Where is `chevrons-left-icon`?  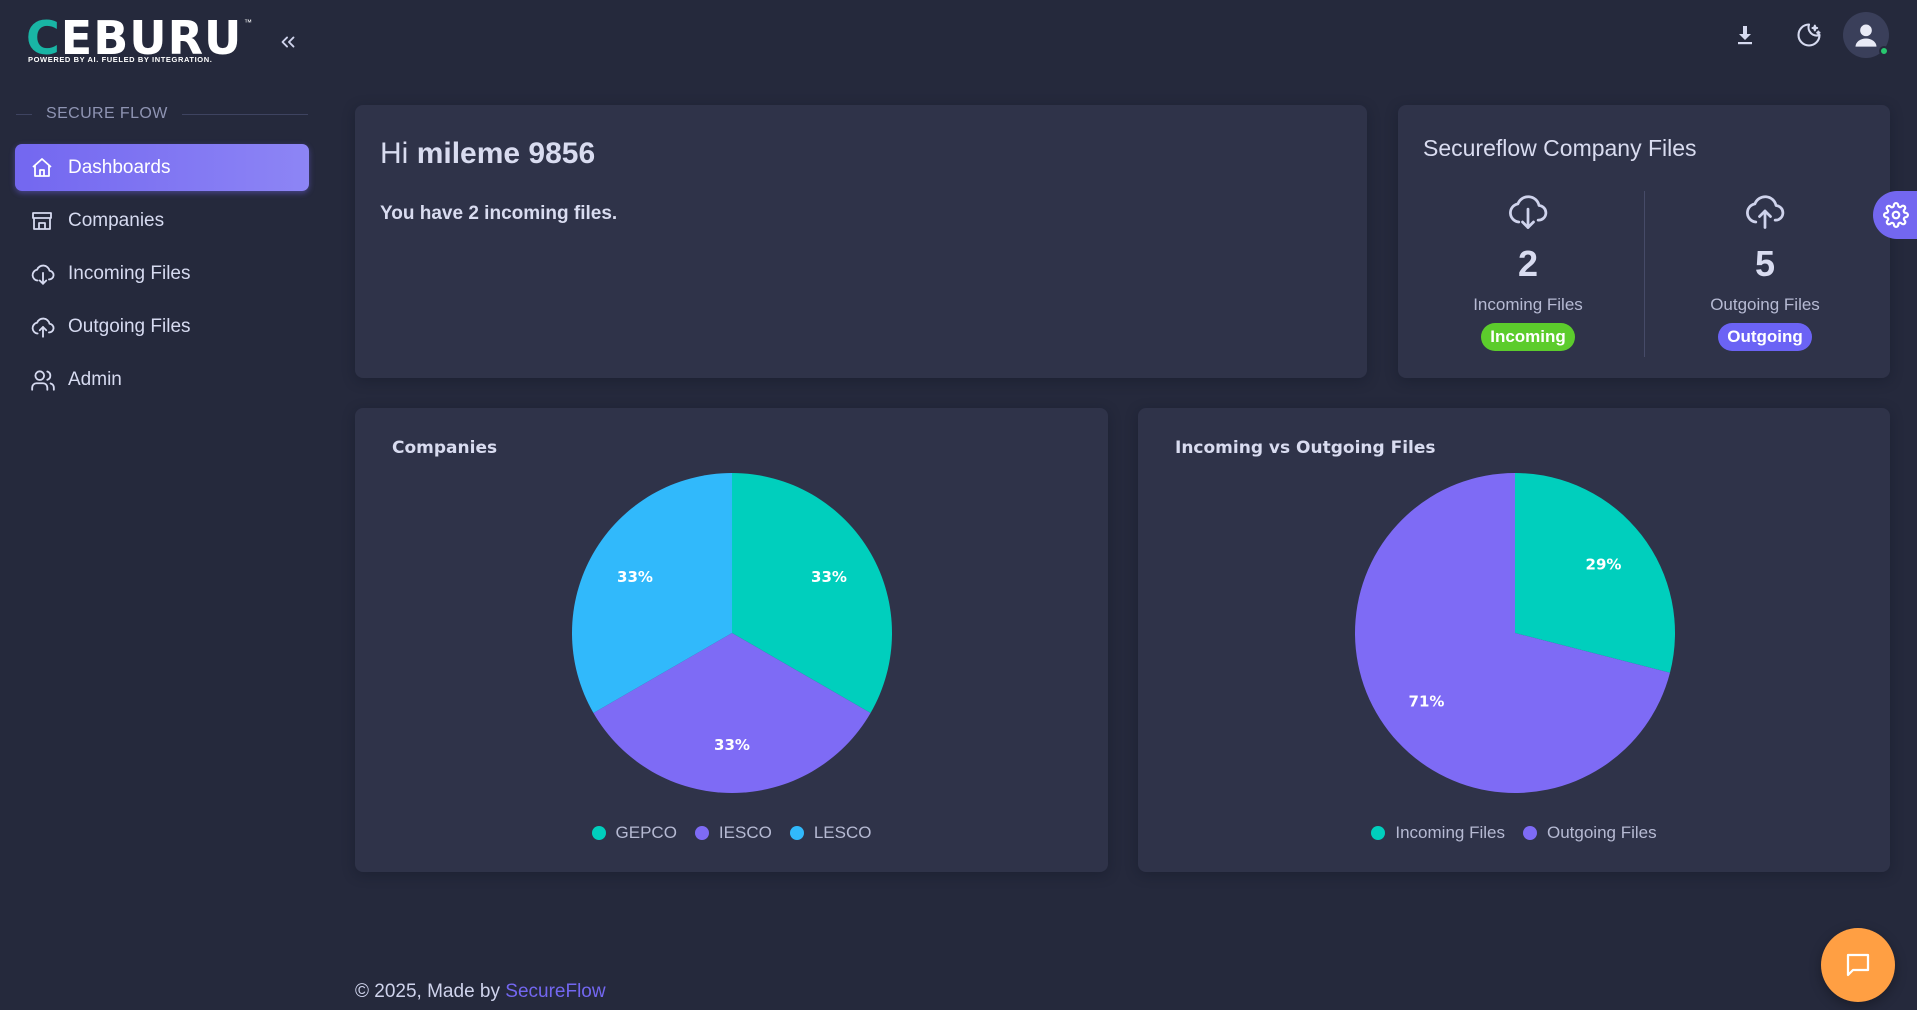
chevrons-left-icon is located at coordinates (288, 42).